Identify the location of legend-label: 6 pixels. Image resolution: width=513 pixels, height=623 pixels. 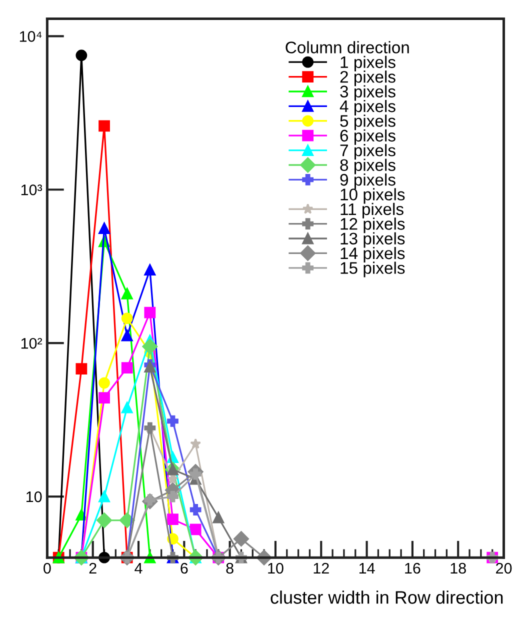
(368, 137).